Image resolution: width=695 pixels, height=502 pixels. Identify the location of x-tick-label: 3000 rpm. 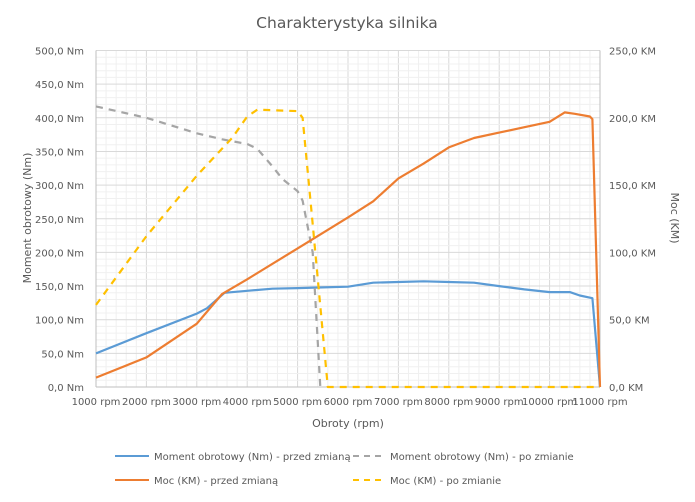
(196, 402).